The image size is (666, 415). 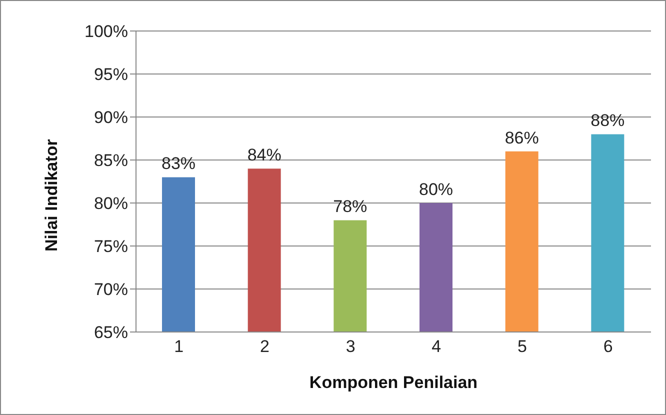 I want to click on data-label: 83%, so click(x=178, y=164).